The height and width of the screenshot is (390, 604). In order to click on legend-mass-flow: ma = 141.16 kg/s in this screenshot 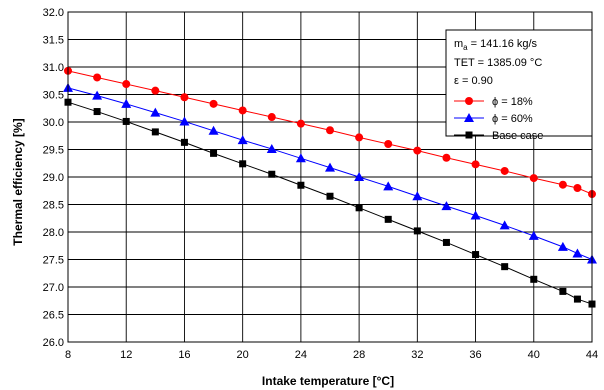, I will do `click(496, 45)`.